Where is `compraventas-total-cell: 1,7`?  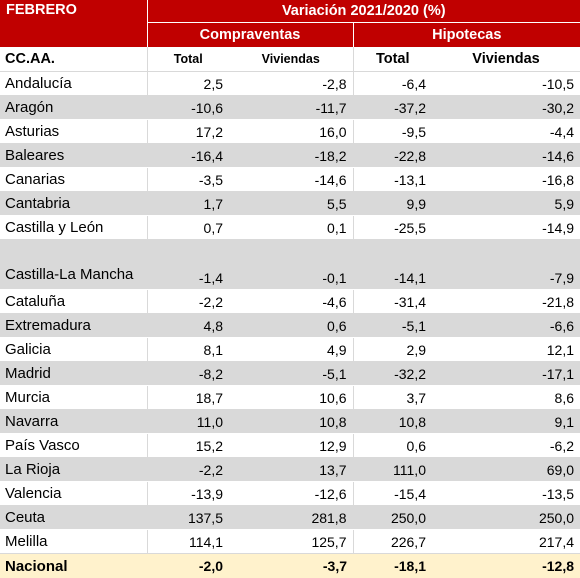
compraventas-total-cell: 1,7 is located at coordinates (188, 204).